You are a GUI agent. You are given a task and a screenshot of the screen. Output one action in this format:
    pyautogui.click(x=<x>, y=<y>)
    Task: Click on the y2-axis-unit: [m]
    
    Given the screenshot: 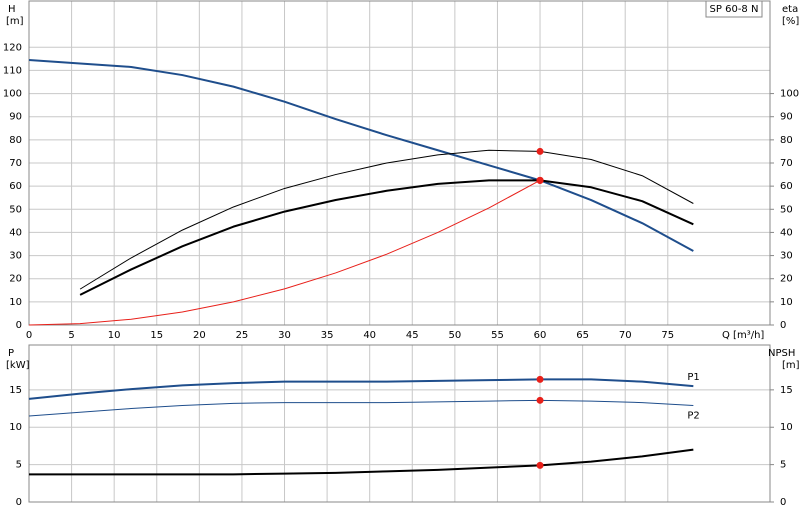 What is the action you would take?
    pyautogui.click(x=791, y=365)
    